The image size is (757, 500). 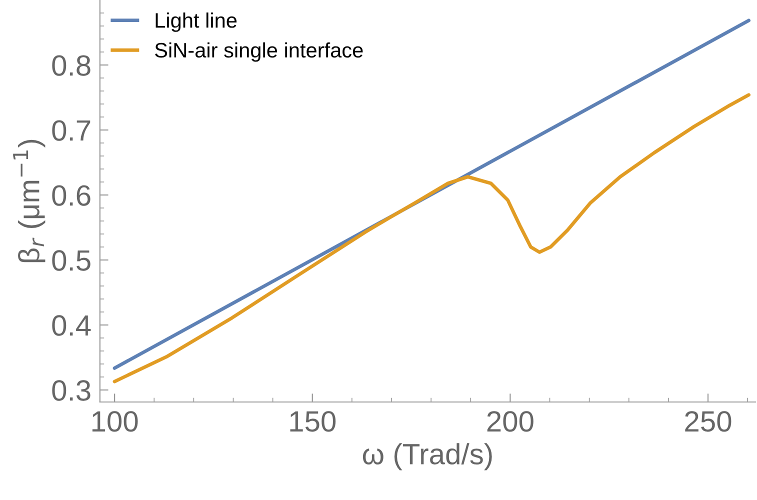 I want to click on y-tick-label: 0.8, so click(x=71, y=65).